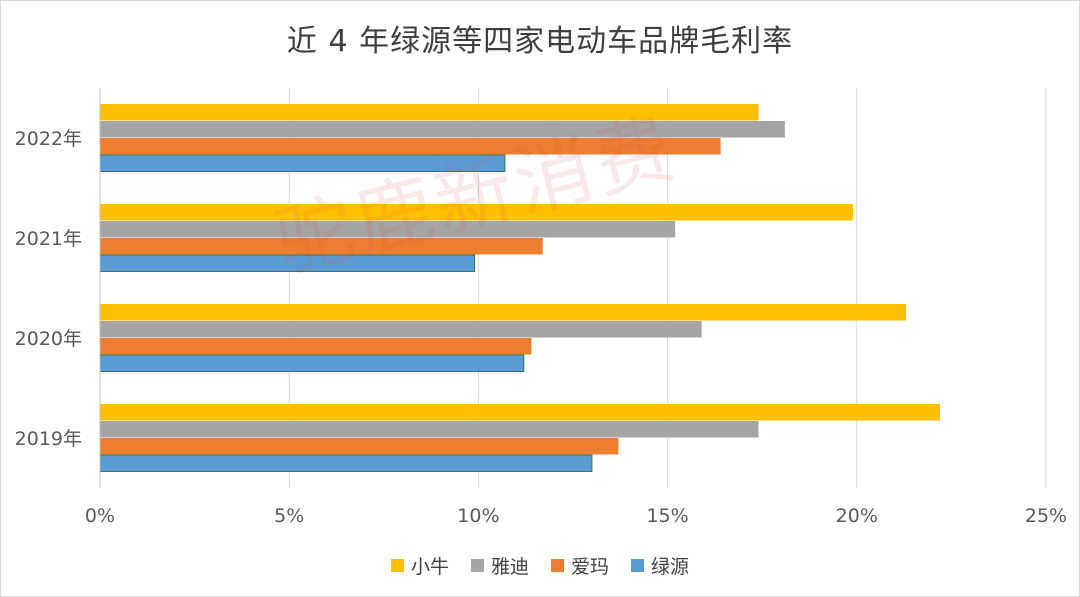 Image resolution: width=1080 pixels, height=597 pixels. I want to click on x-tick-label: 0%, so click(100, 516).